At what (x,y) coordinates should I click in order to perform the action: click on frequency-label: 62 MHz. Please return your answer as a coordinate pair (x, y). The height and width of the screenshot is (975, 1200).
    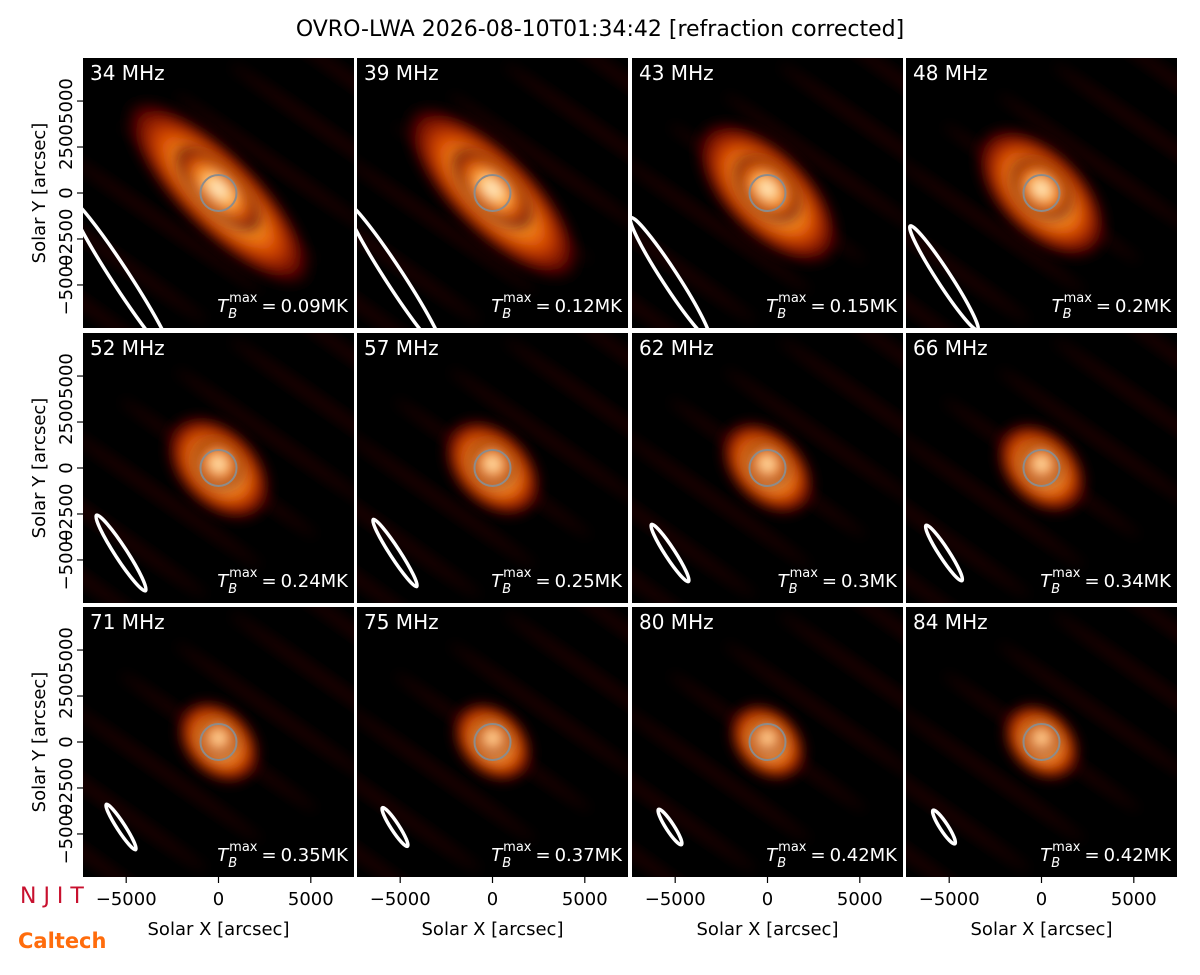
    Looking at the image, I should click on (676, 348).